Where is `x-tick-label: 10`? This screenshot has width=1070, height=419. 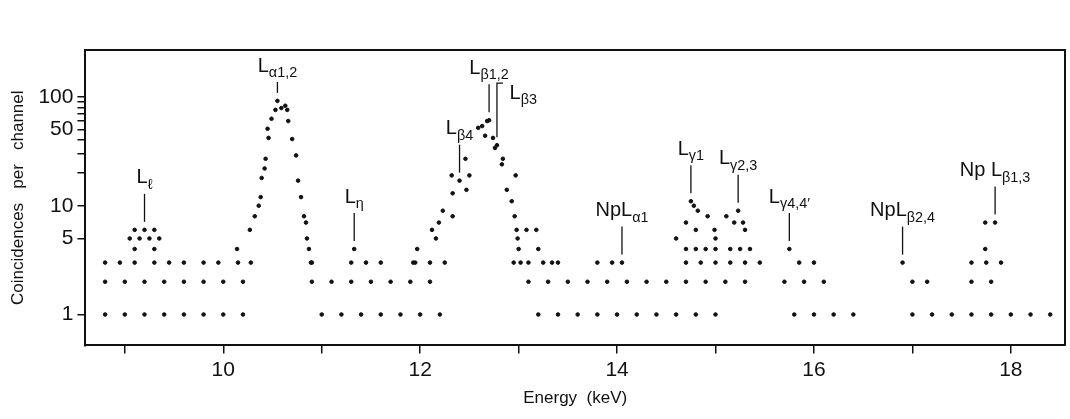
x-tick-label: 10 is located at coordinates (223, 368).